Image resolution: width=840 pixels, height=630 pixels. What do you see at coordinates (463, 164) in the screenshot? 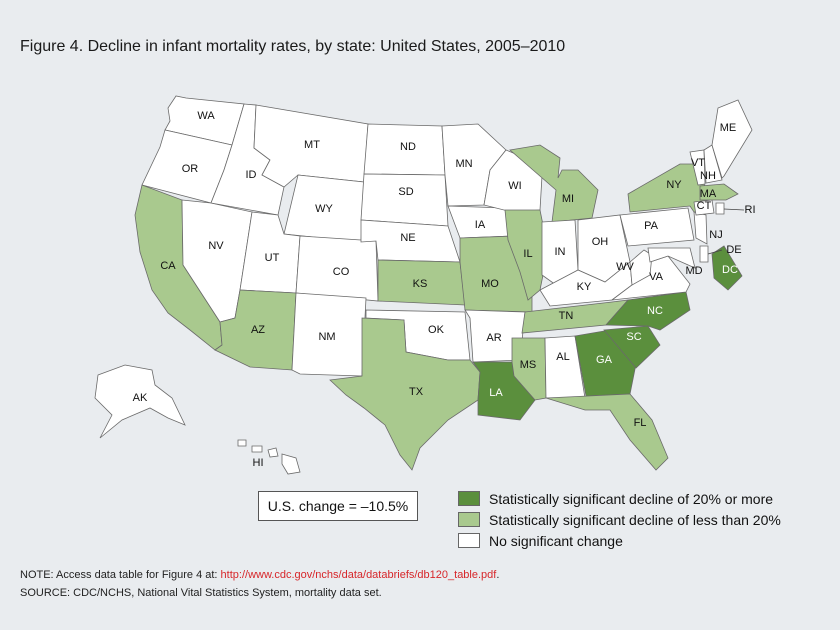
I see `state-label-mn: MN` at bounding box center [463, 164].